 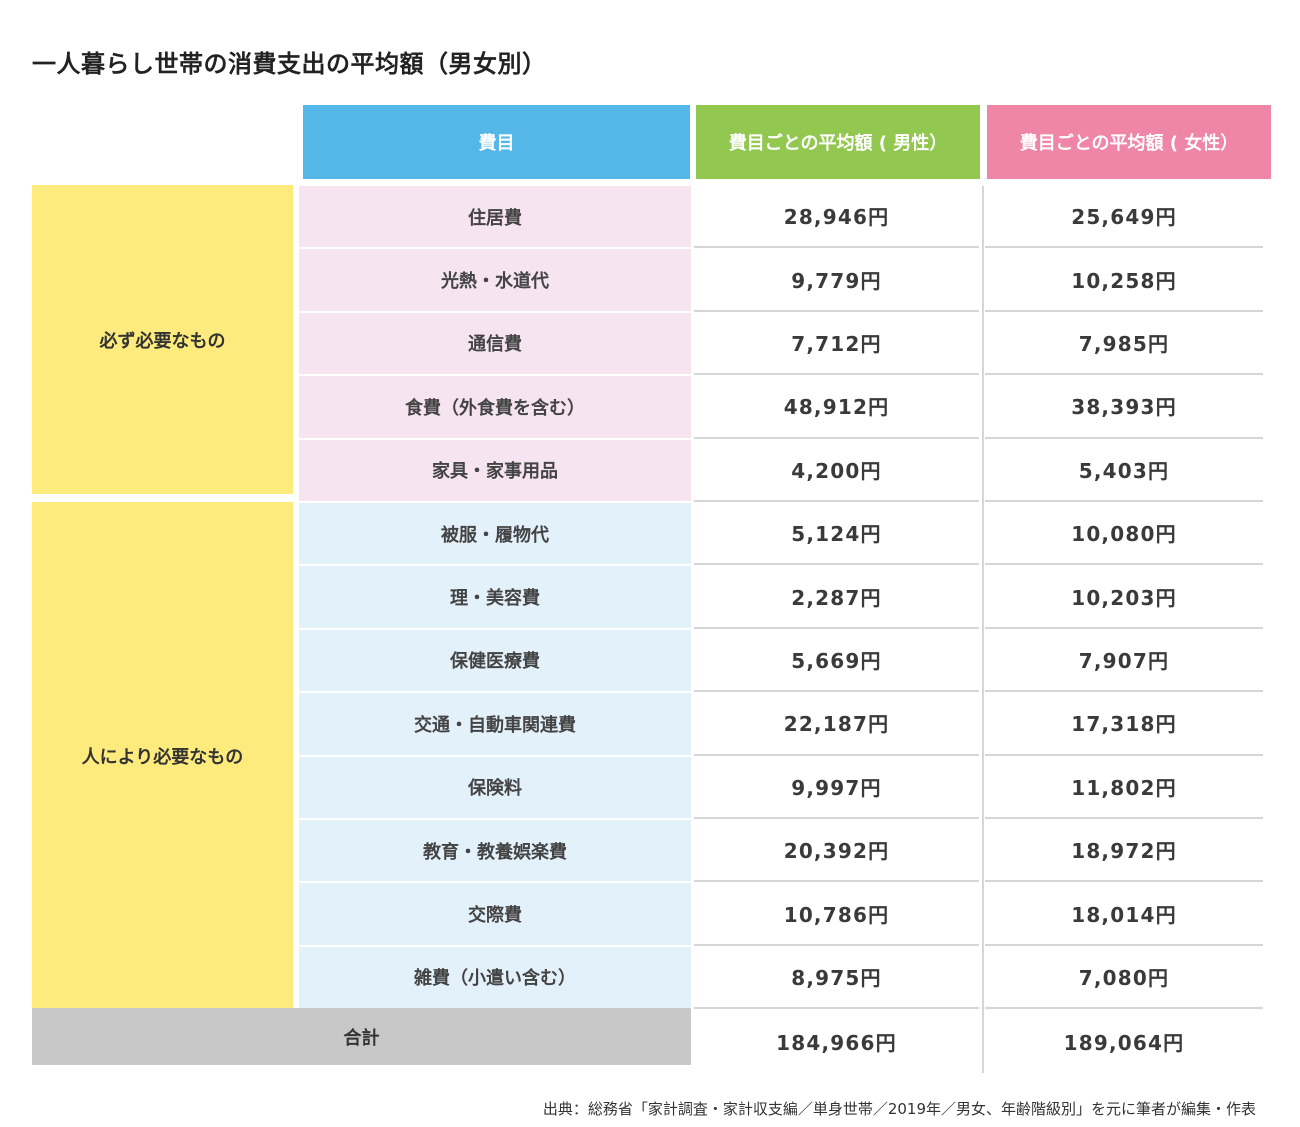 What do you see at coordinates (495, 217) in the screenshot?
I see `expense-item: 住居費` at bounding box center [495, 217].